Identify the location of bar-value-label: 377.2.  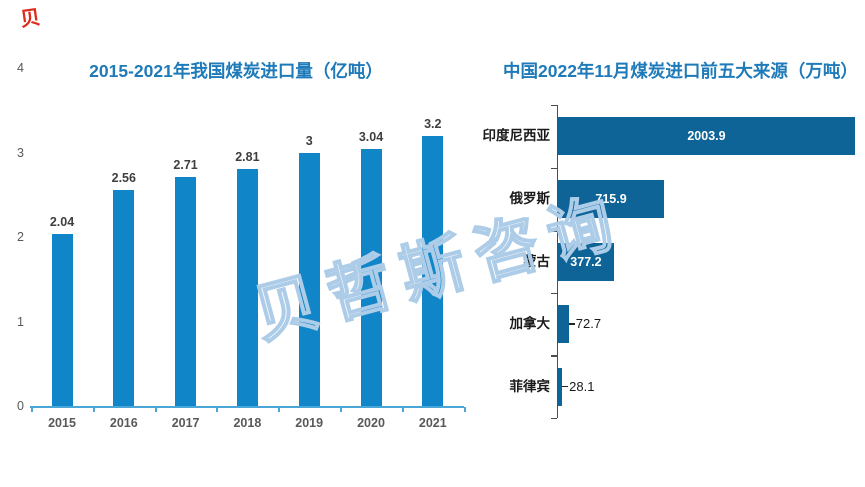
(586, 261).